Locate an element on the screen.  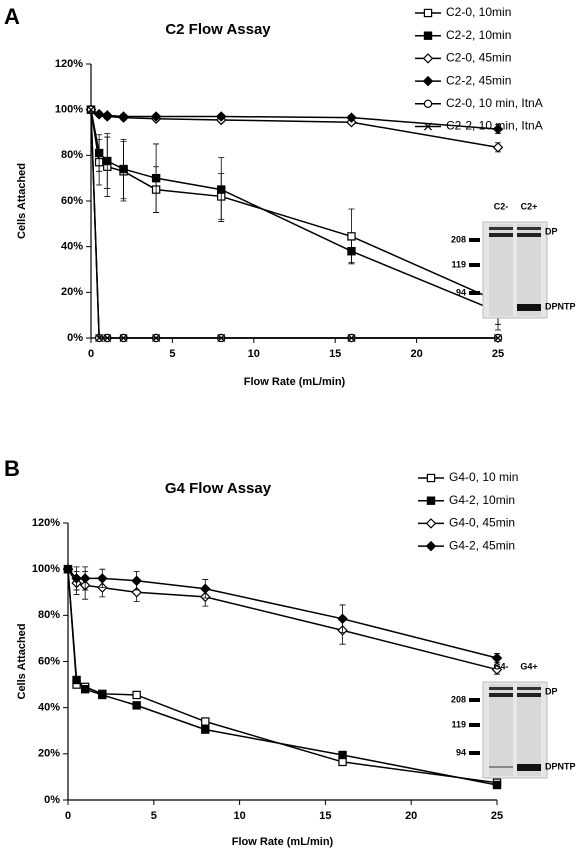
lane-label: G4- is located at coordinates (500, 666).